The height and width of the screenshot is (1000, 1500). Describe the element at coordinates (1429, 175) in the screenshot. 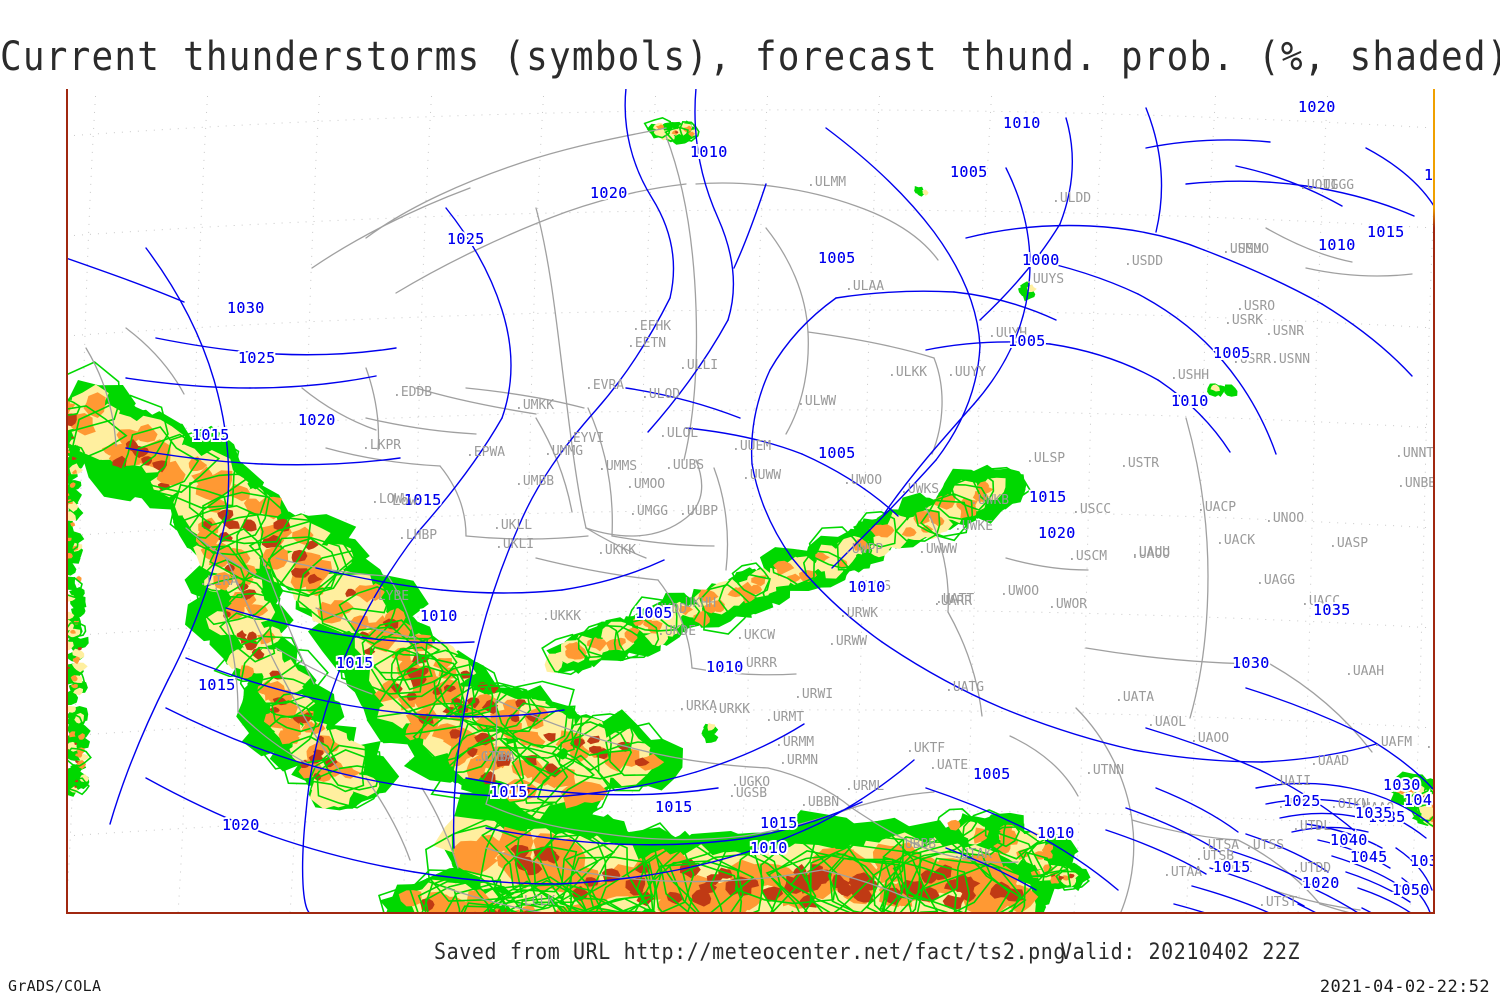

I see `isobar-label-halo: 102` at that location.